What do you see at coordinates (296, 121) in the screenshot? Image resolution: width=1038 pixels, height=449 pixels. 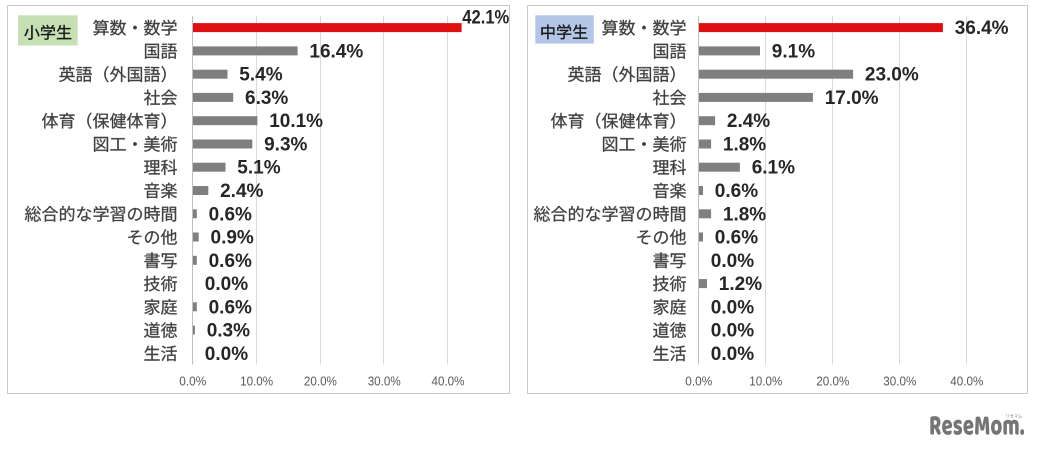 I see `svg-text: 10.1%` at bounding box center [296, 121].